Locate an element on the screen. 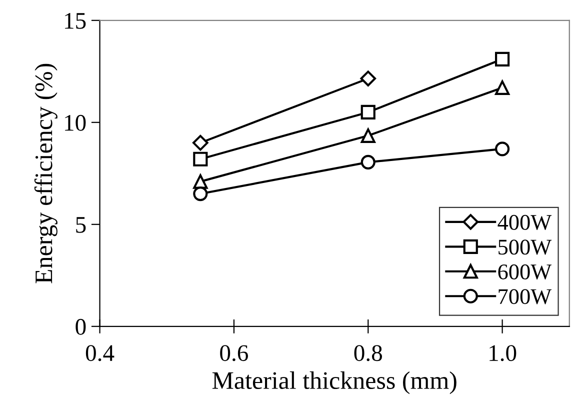 This screenshot has height=408, width=587. x-tick-label: 0.6 is located at coordinates (234, 353).